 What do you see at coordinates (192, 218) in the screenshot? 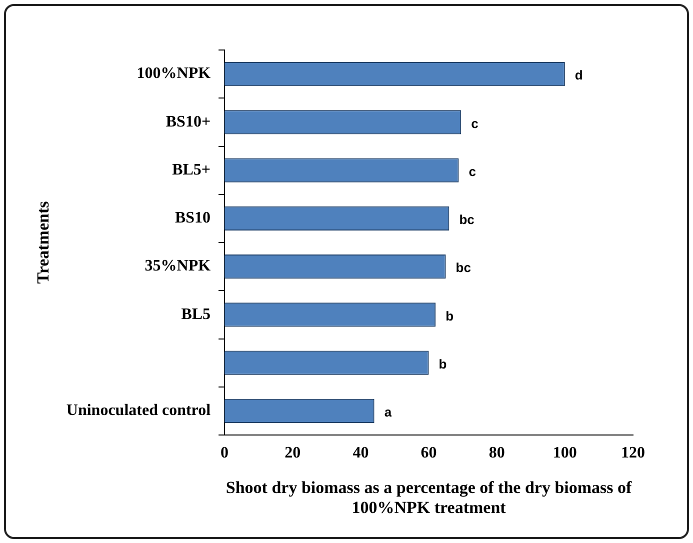
I see `y-tick-label: BS10` at bounding box center [192, 218].